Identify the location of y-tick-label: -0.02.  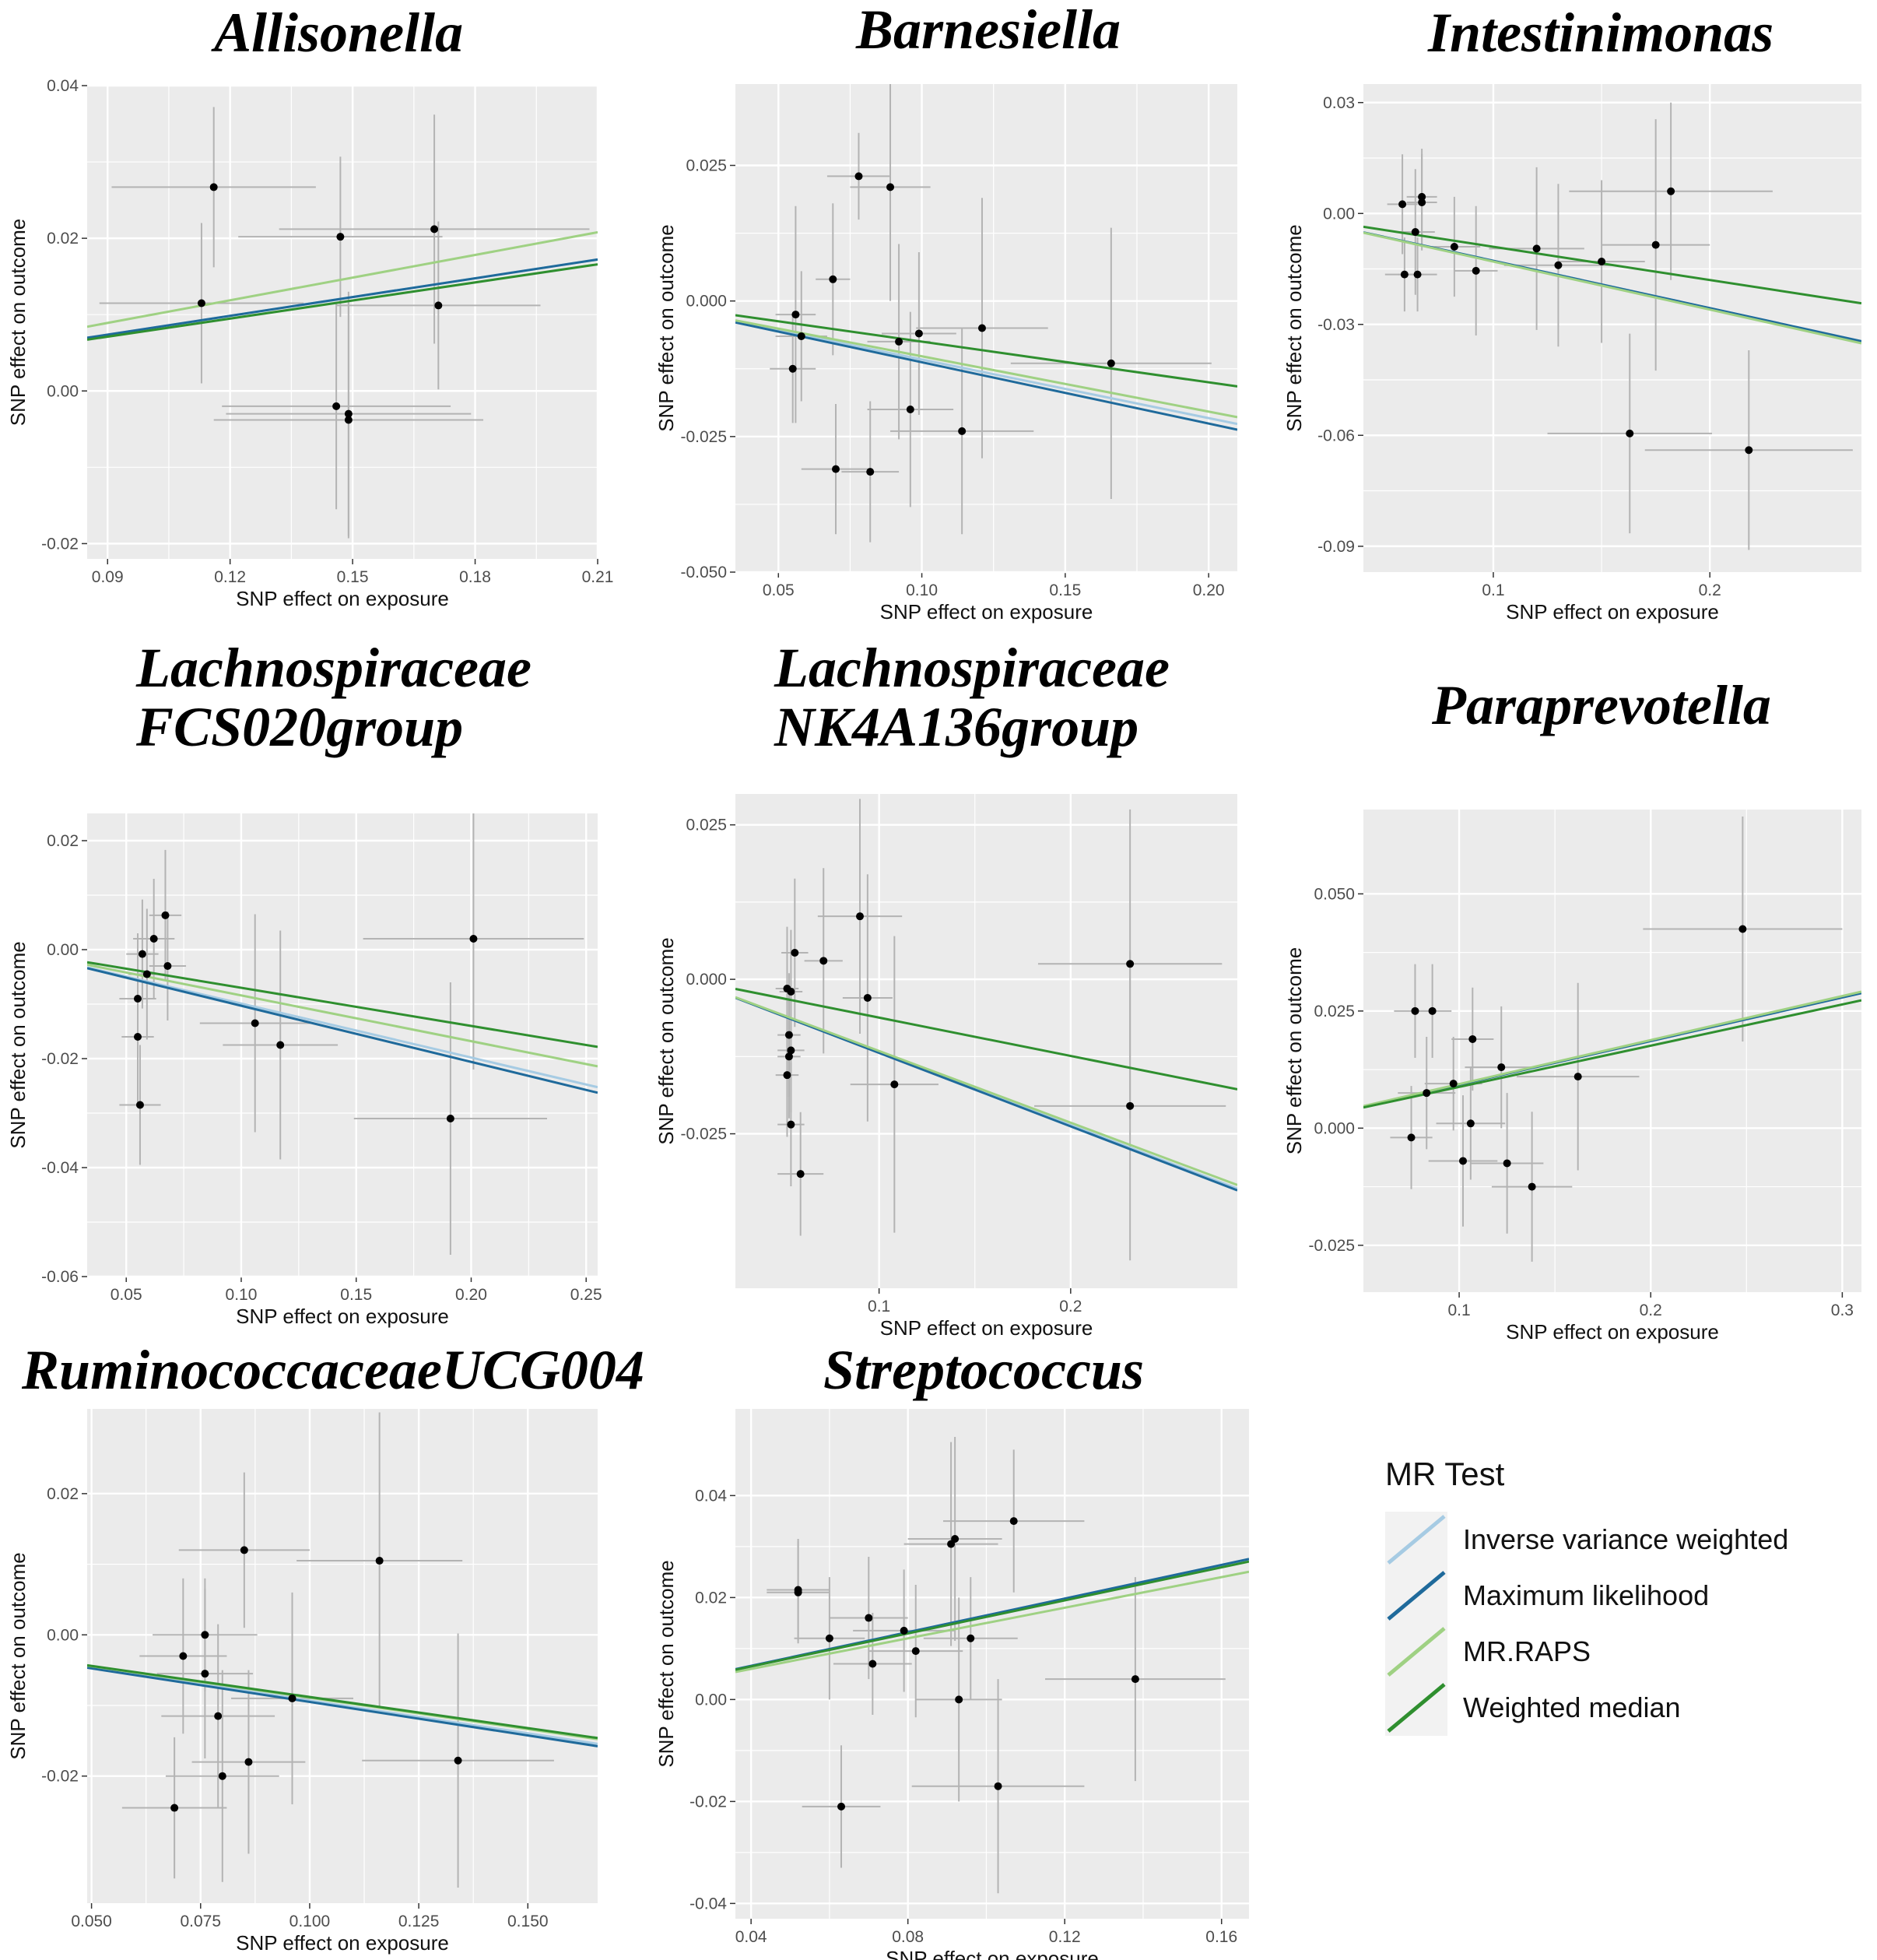
(708, 1802).